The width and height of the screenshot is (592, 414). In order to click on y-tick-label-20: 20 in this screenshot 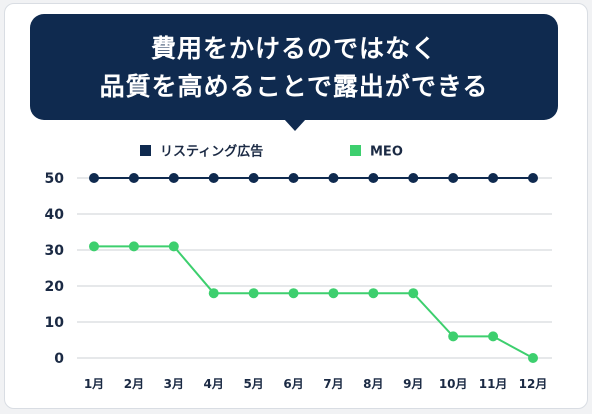, I will do `click(55, 287)`.